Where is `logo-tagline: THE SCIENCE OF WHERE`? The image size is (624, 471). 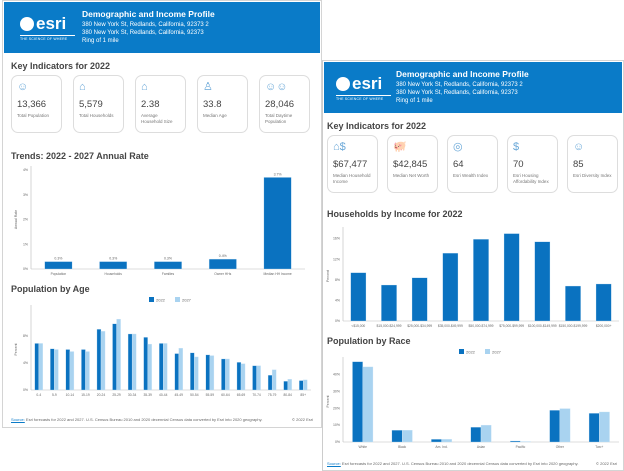
logo-tagline: THE SCIENCE OF WHERE is located at coordinates (363, 98).